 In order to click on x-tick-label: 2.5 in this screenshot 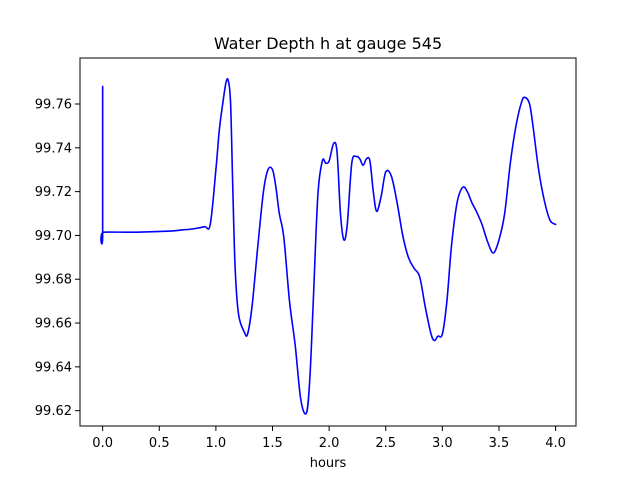, I will do `click(385, 443)`.